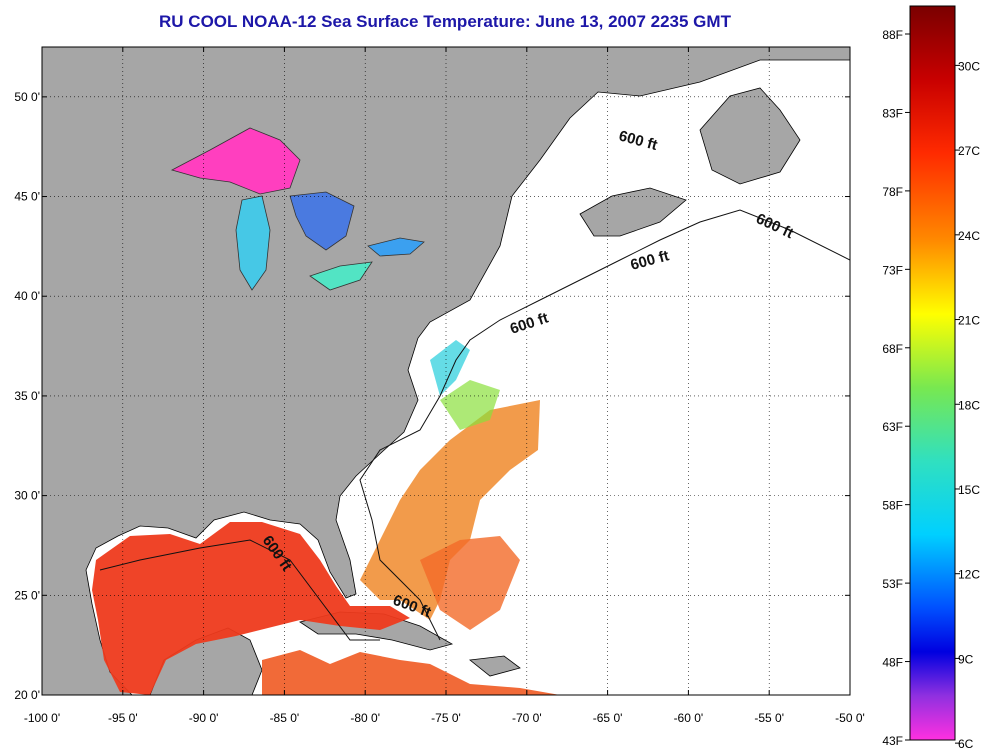 The height and width of the screenshot is (754, 984). What do you see at coordinates (892, 427) in the screenshot?
I see `colorbar-f-label: 63F` at bounding box center [892, 427].